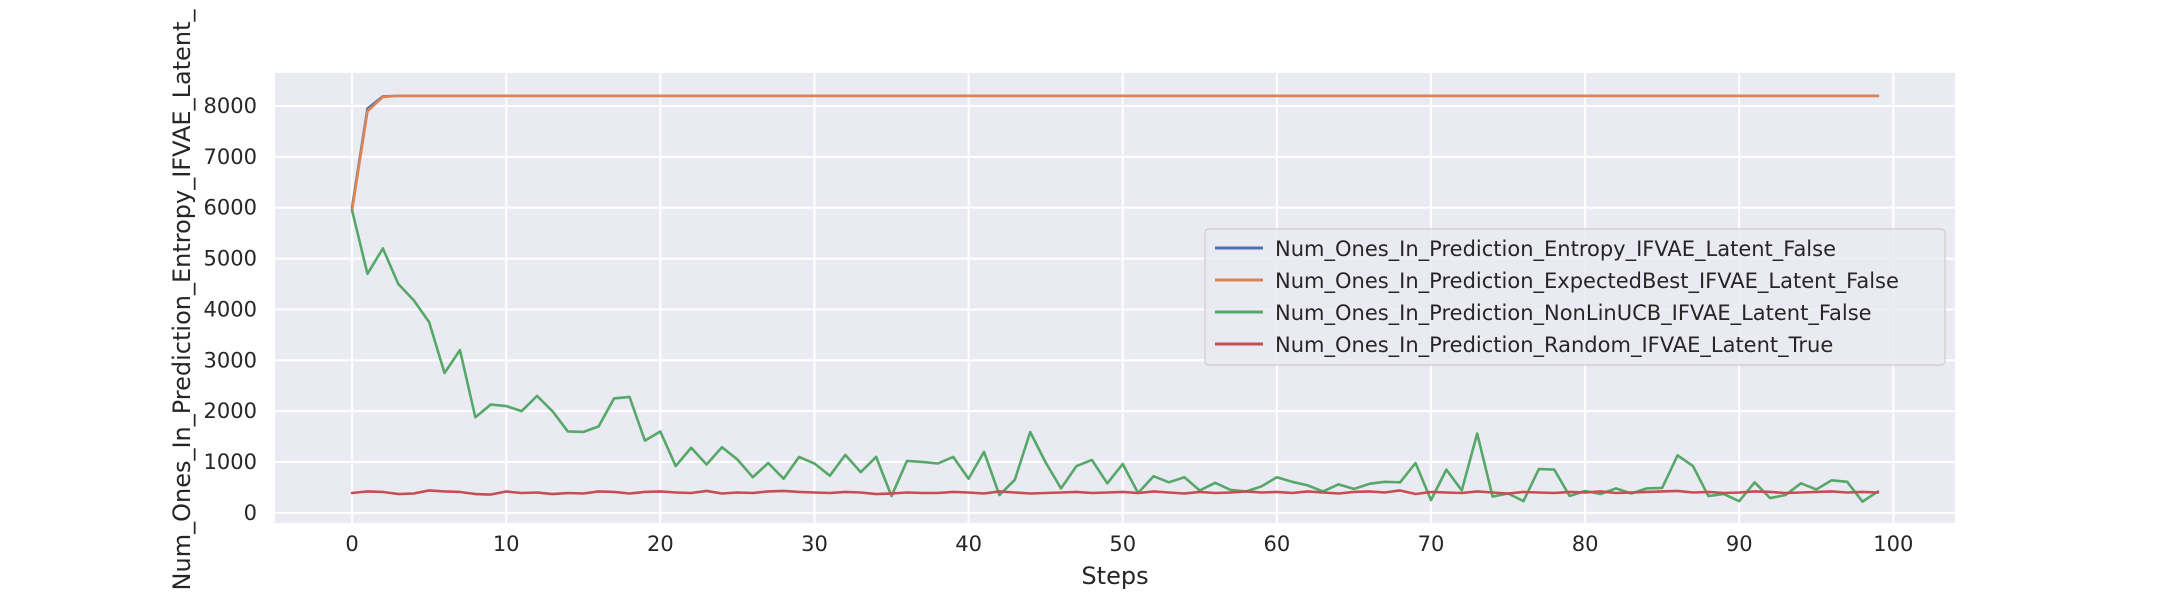 This screenshot has width=2160, height=595. Describe the element at coordinates (230, 462) in the screenshot. I see `y-tick-label: 1000` at that location.